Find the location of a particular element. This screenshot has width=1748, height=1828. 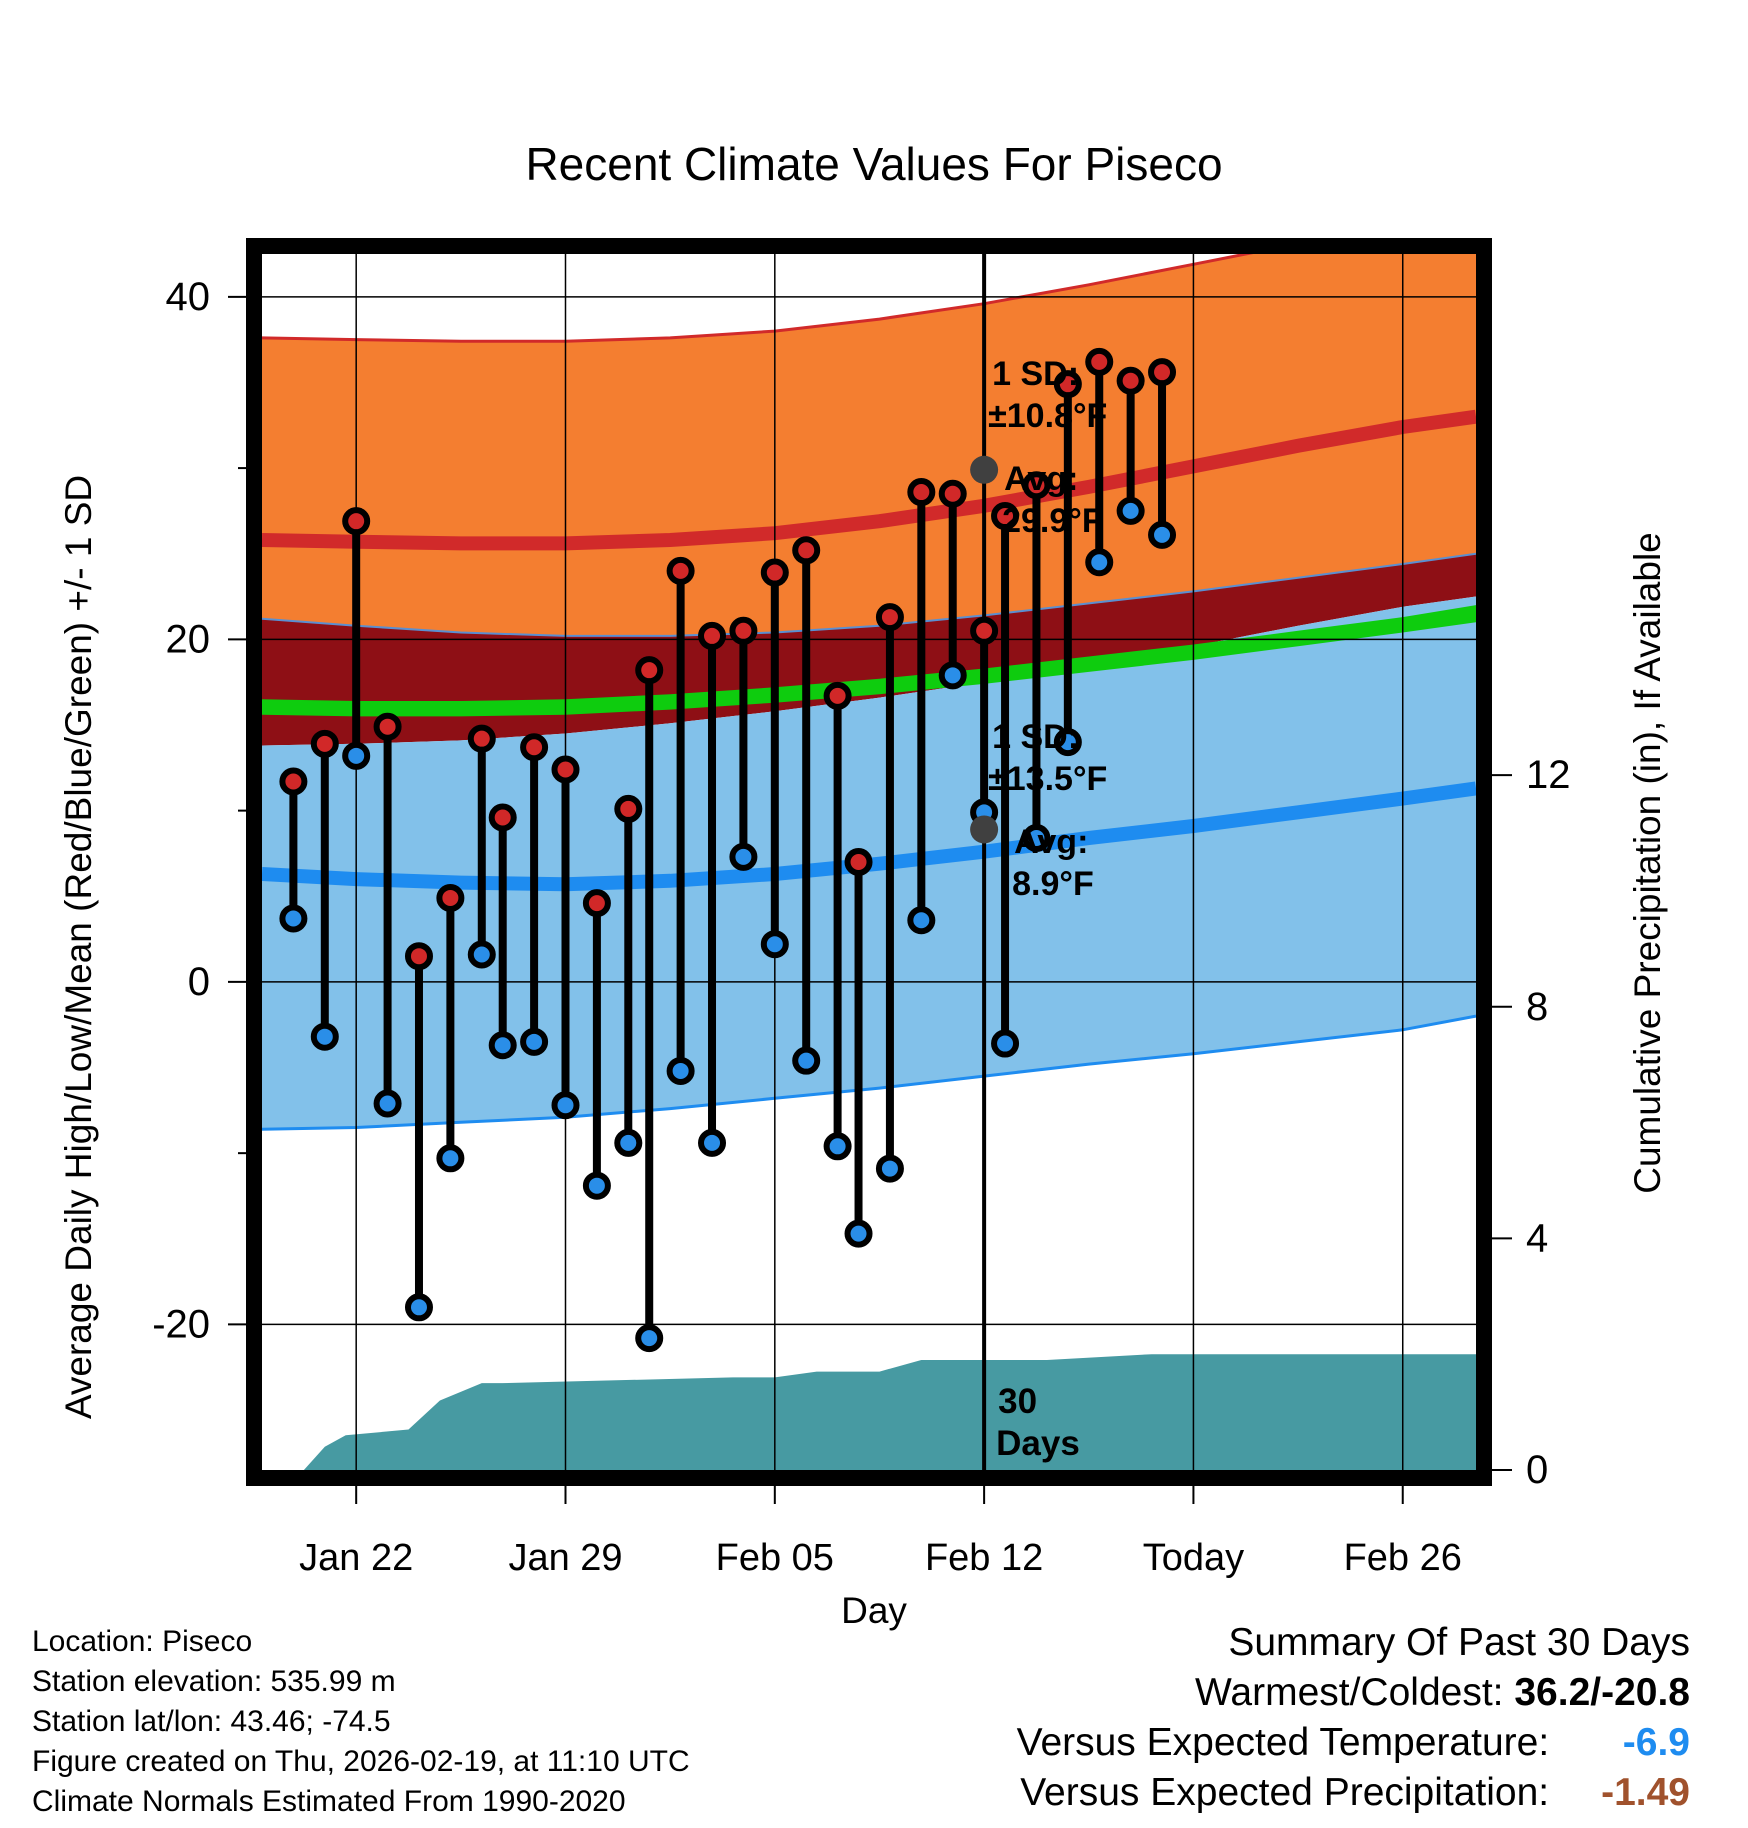

y2-tick-label: 8 is located at coordinates (1537, 1007).